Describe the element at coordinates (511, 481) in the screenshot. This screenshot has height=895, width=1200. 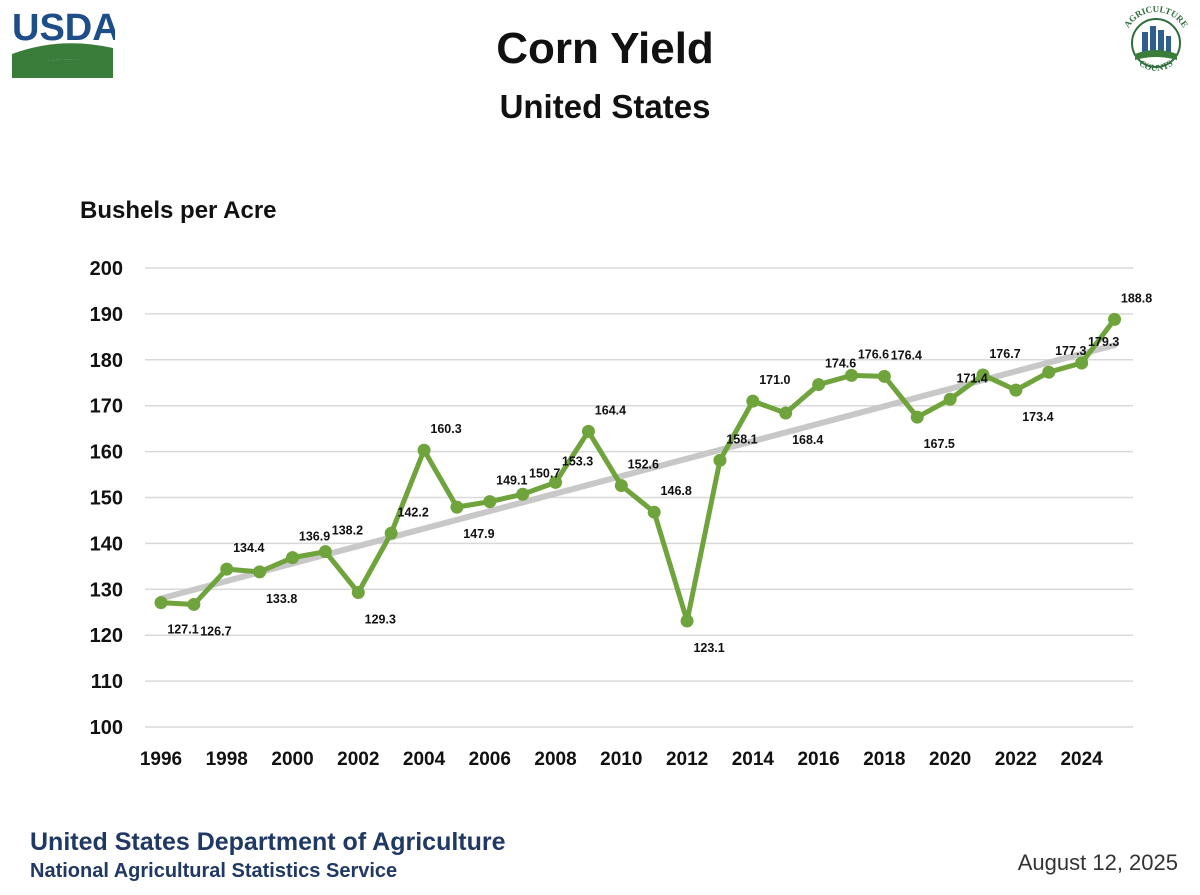
I see `data-label: 149.1` at that location.